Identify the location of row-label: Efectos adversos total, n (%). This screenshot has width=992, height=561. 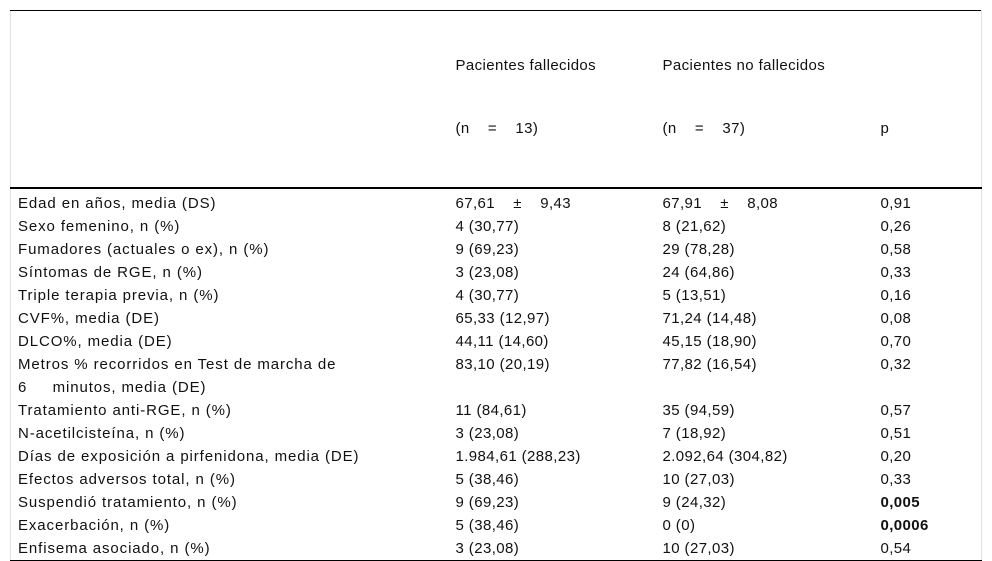
(127, 479).